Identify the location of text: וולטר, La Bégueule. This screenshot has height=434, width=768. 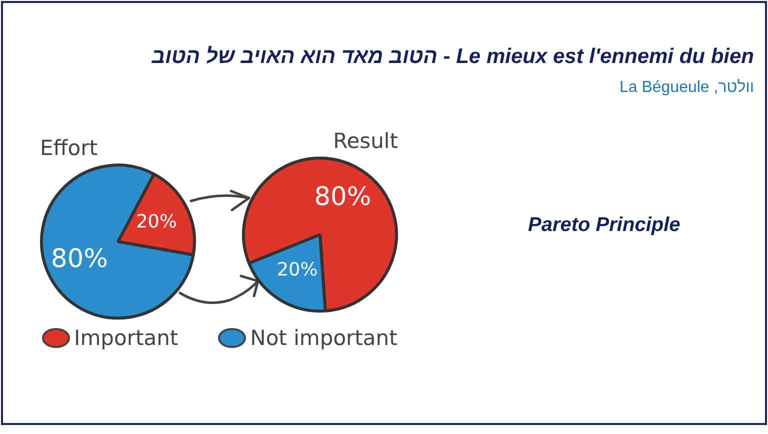
(686, 88).